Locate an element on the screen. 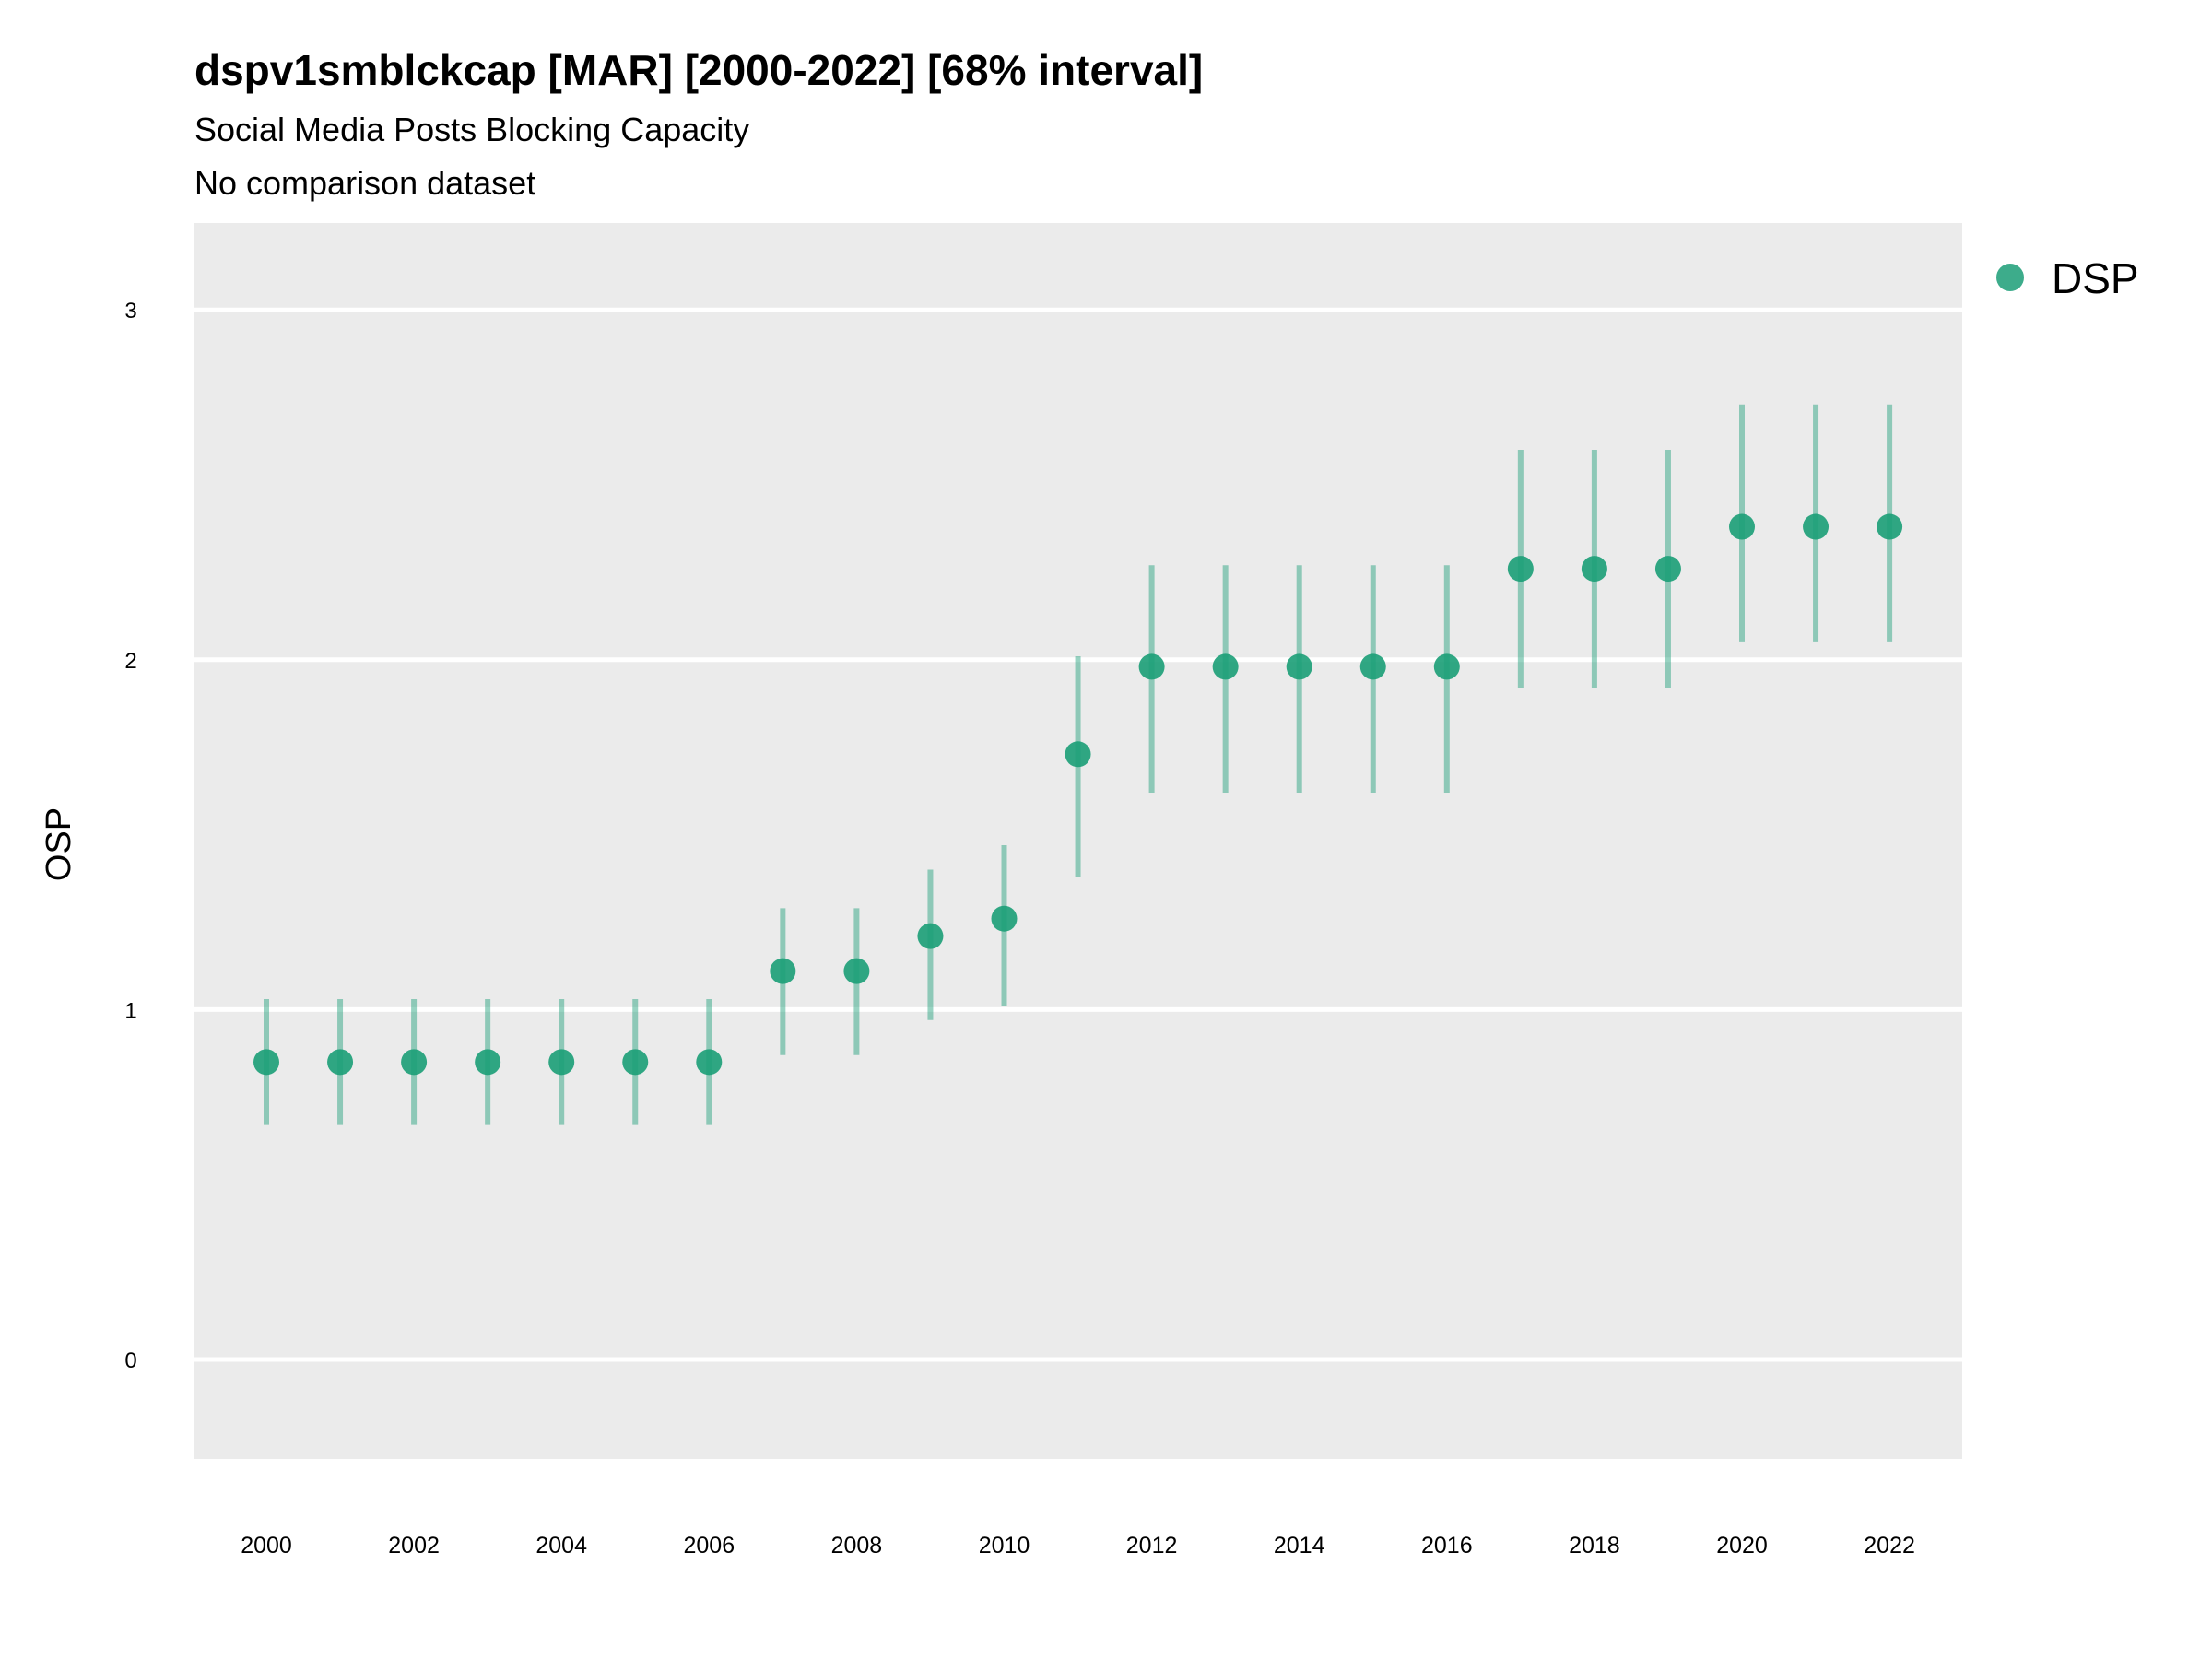 Image resolution: width=2212 pixels, height=1659 pixels. data-point-2016 is located at coordinates (1446, 666).